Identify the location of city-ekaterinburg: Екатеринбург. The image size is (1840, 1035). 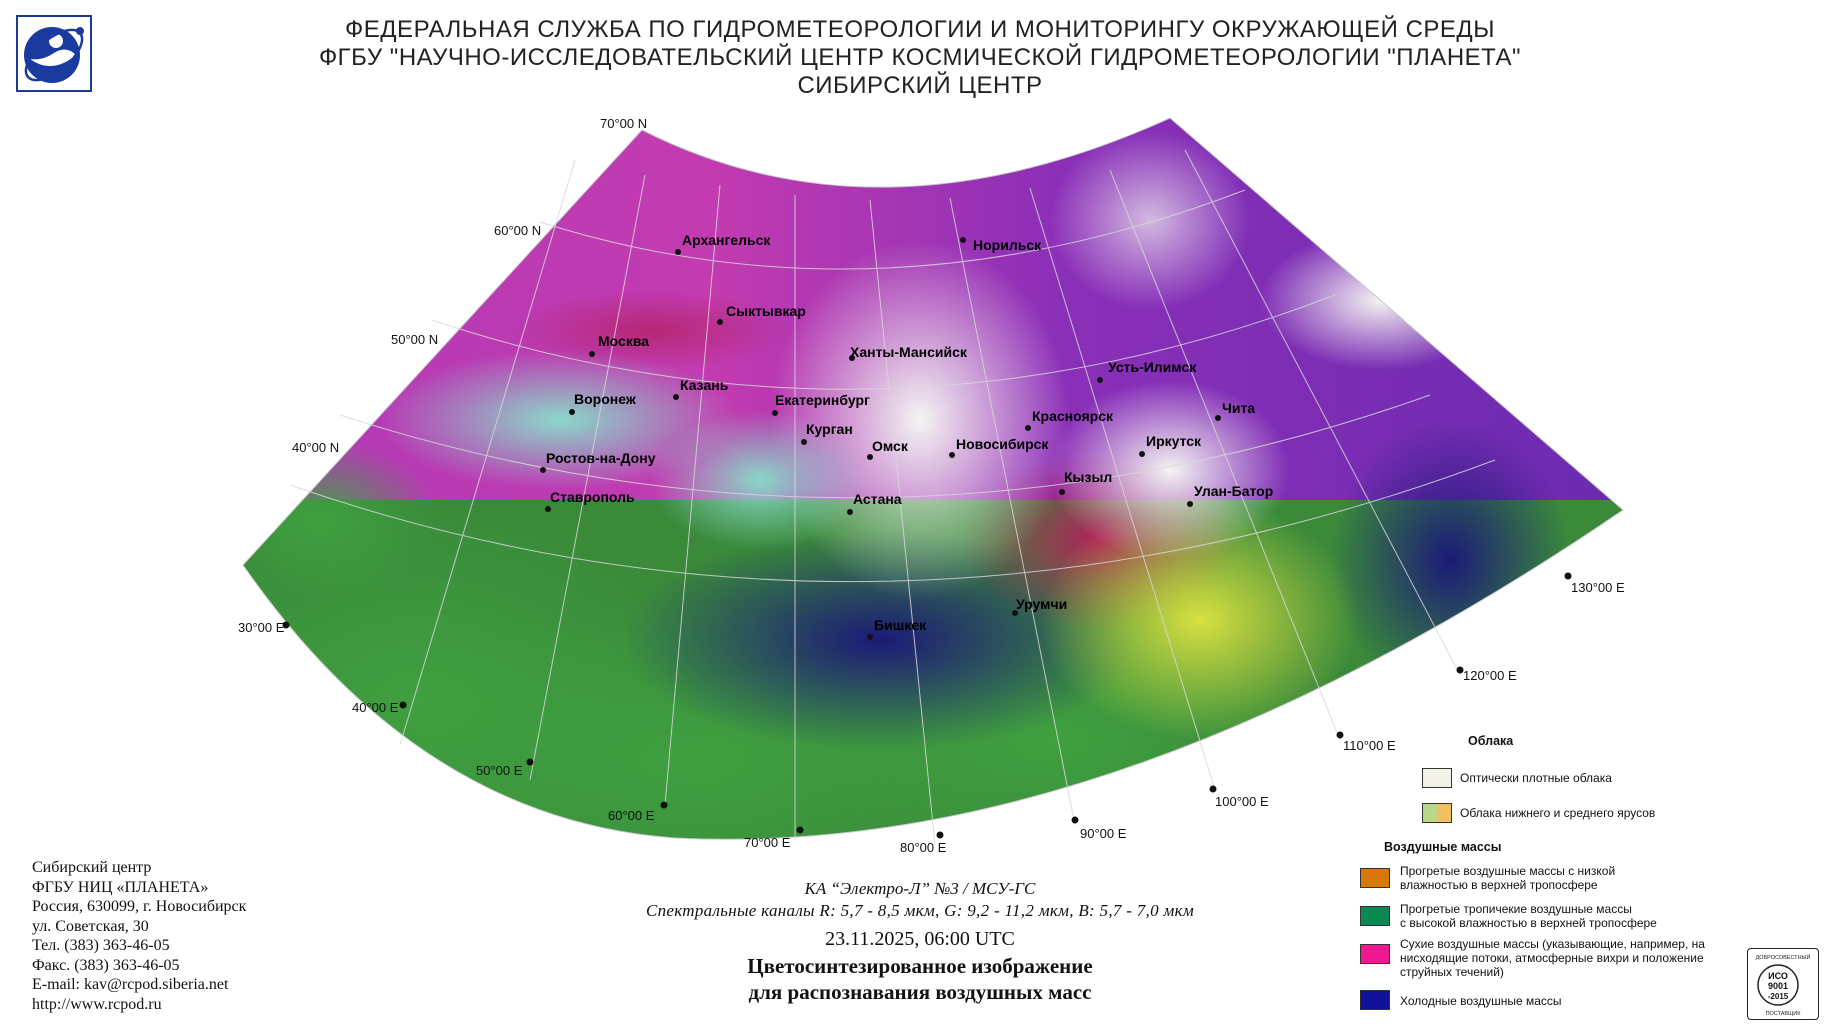
(821, 404).